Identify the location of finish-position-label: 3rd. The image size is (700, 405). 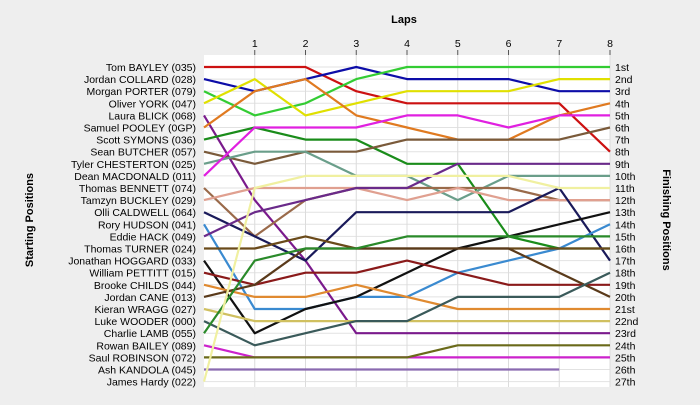
(622, 92).